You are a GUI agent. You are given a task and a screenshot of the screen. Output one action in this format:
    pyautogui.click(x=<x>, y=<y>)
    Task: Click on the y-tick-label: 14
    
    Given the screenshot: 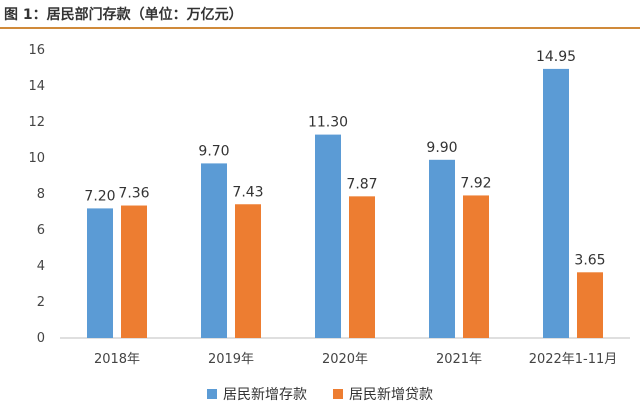 What is the action you would take?
    pyautogui.click(x=36, y=86)
    